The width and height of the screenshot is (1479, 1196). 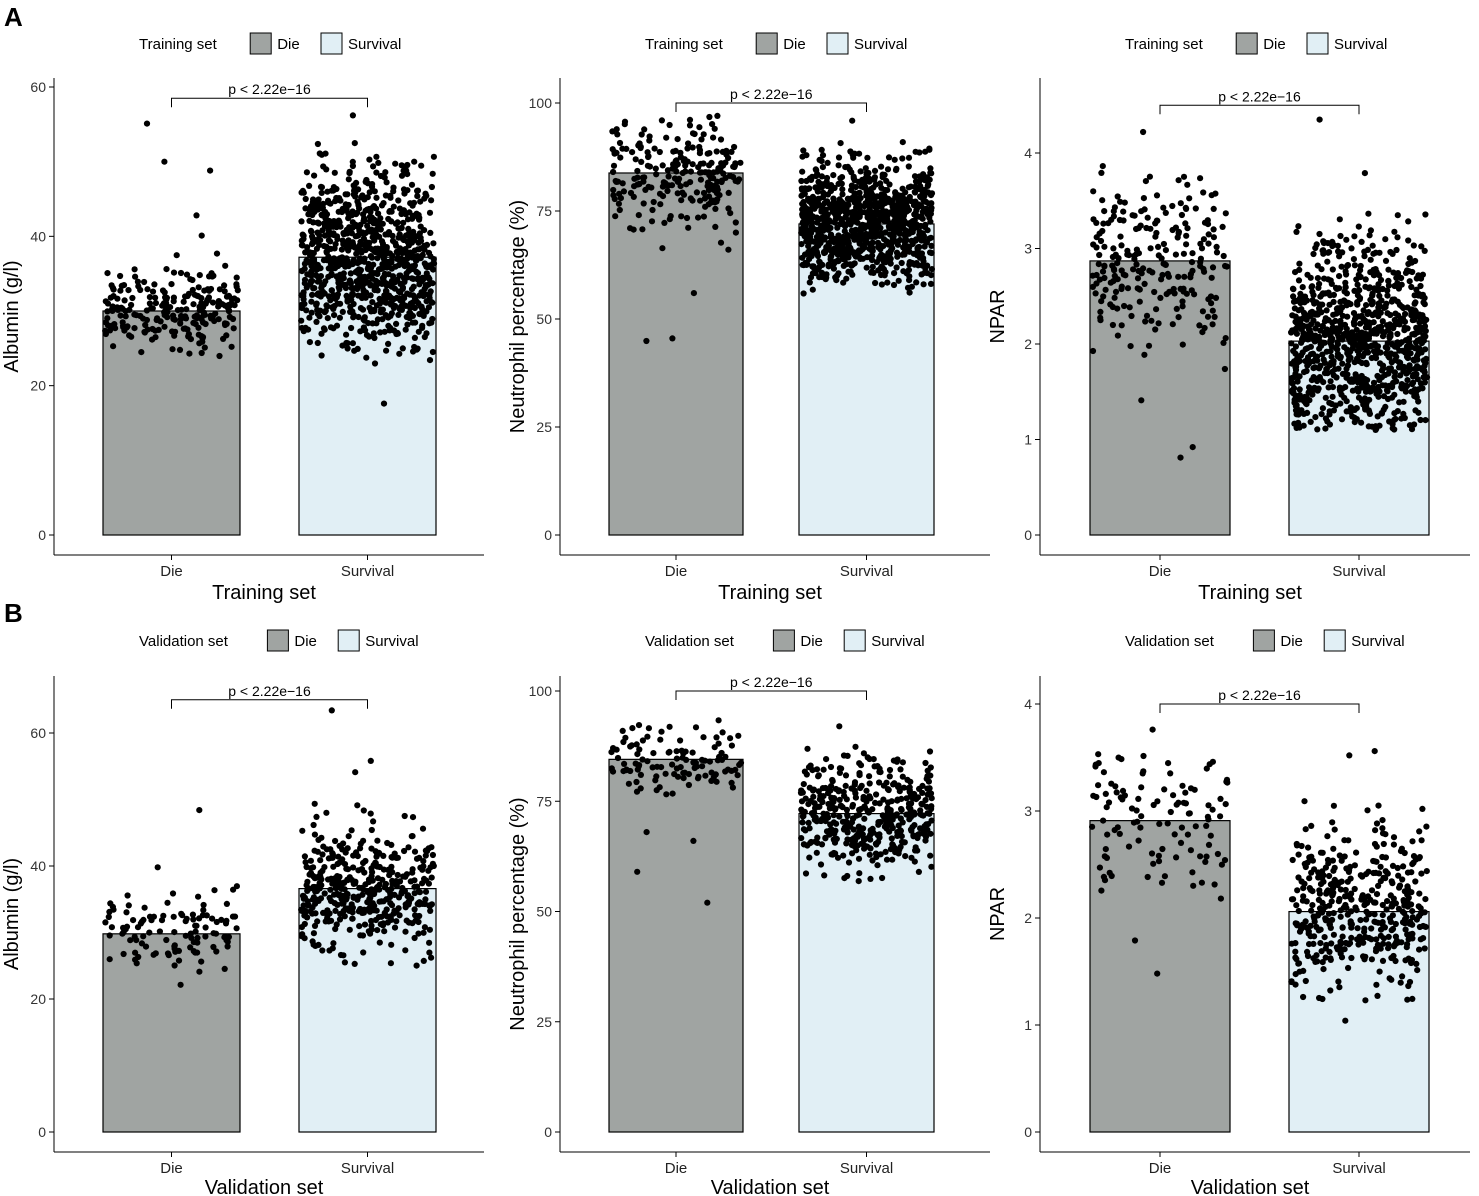 What do you see at coordinates (391, 641) in the screenshot?
I see `legend-label-survival: Survival` at bounding box center [391, 641].